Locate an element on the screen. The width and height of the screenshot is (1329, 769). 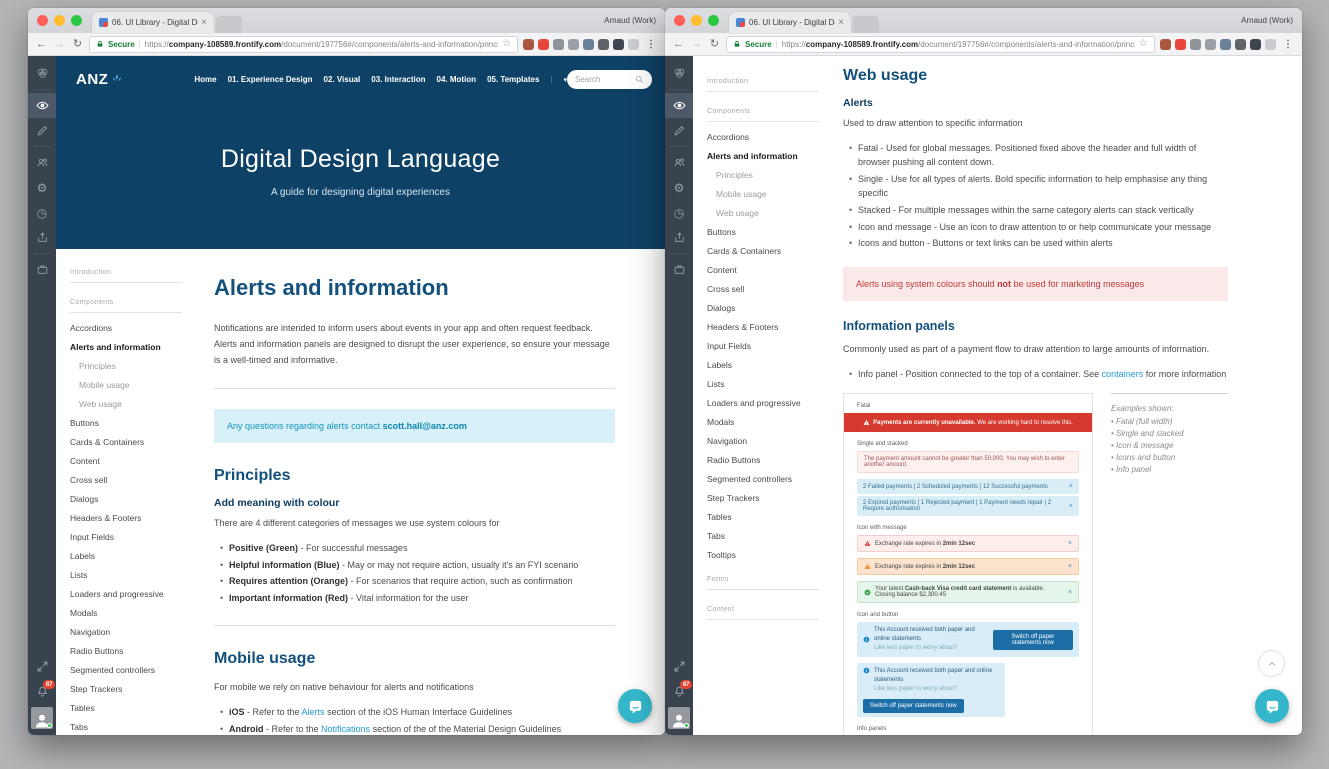
nav-link: Home is located at coordinates (205, 79).